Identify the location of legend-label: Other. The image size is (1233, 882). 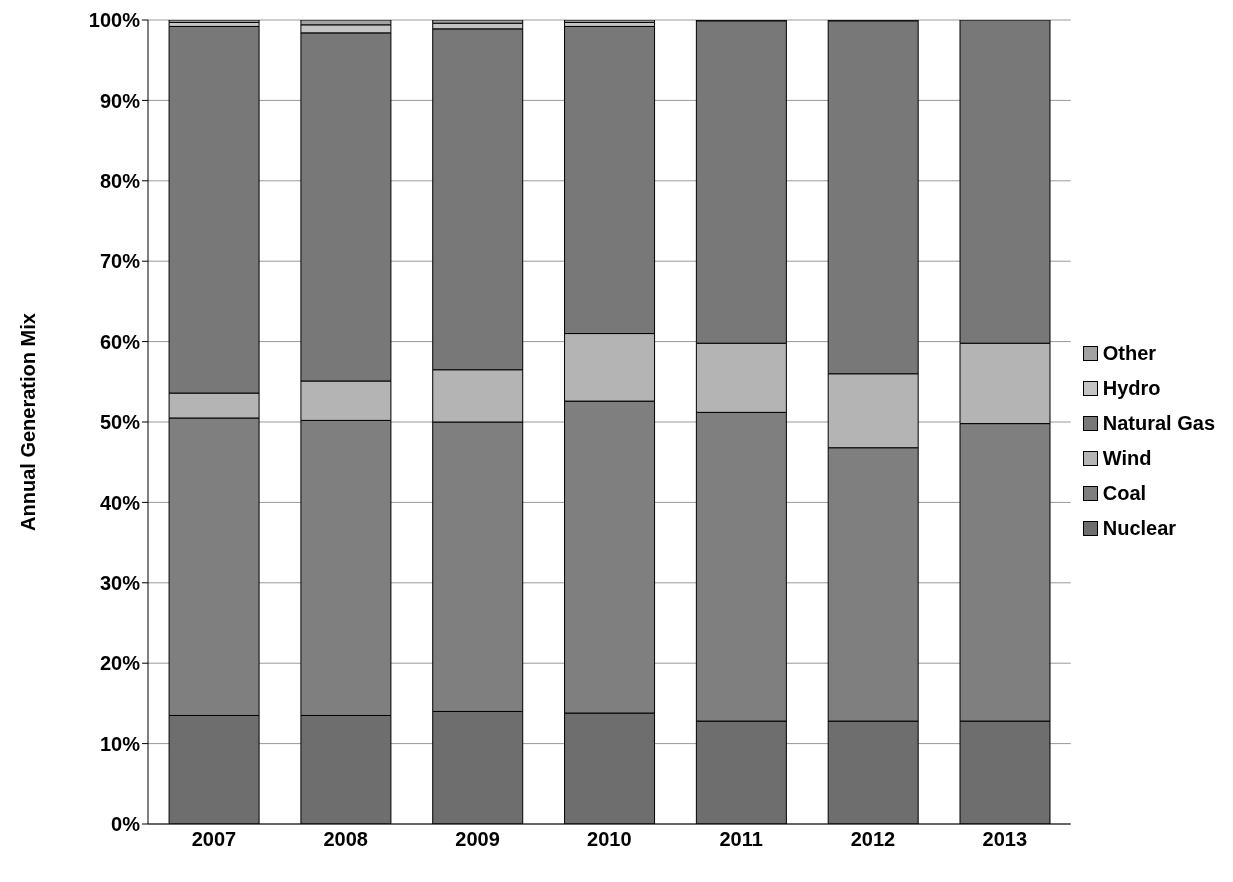
(1129, 353).